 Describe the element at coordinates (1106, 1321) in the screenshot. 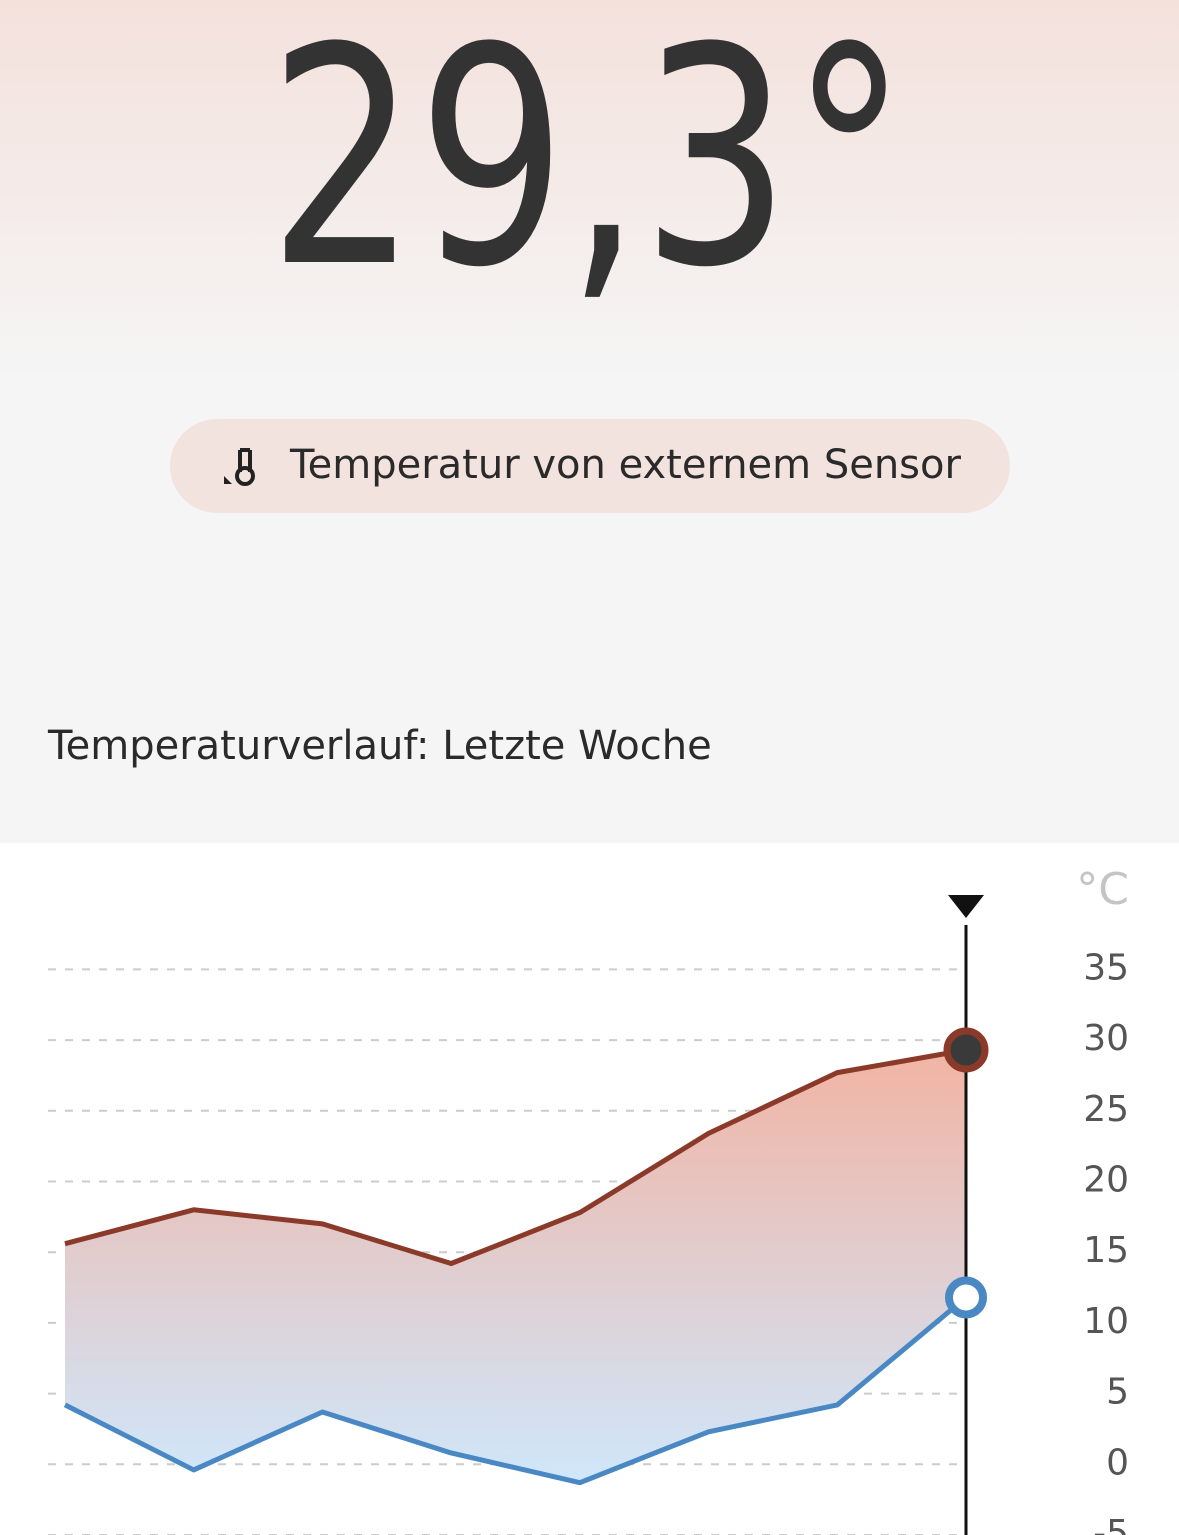

I see `y-tick-label: 10` at that location.